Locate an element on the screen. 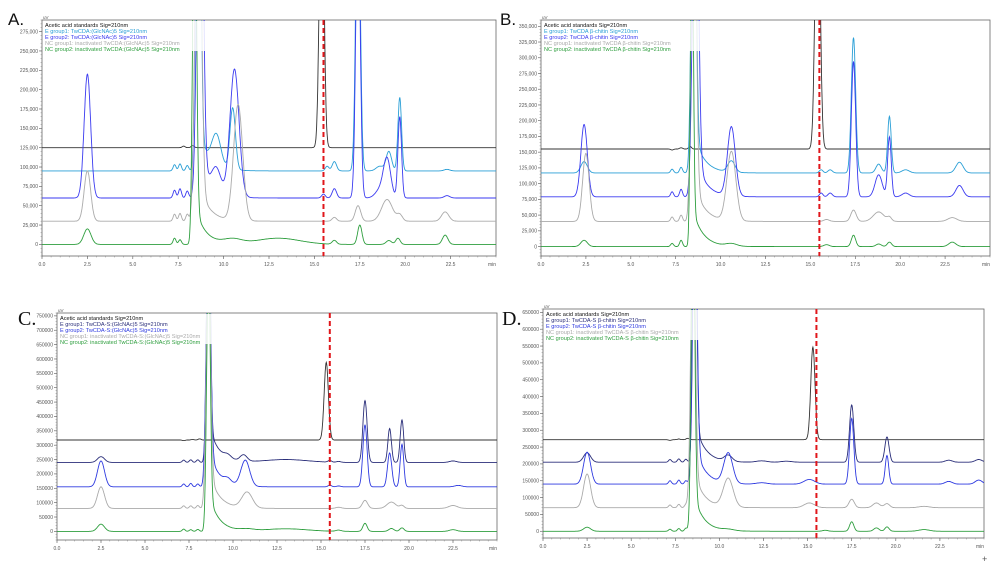 The height and width of the screenshot is (570, 992). legend-entry: E group2: TwCDA:(GlcNAc)5 Sig=210nm is located at coordinates (96, 38).